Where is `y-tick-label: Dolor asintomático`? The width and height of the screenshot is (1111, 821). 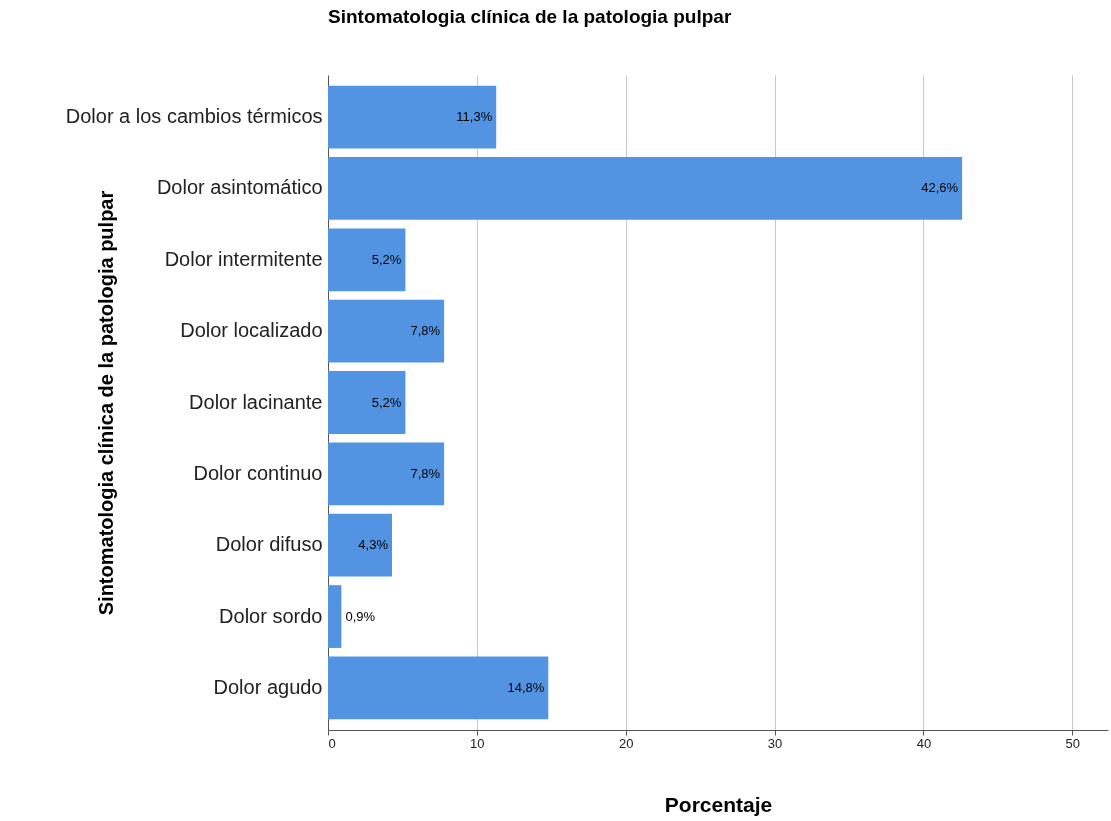 y-tick-label: Dolor asintomático is located at coordinates (239, 187).